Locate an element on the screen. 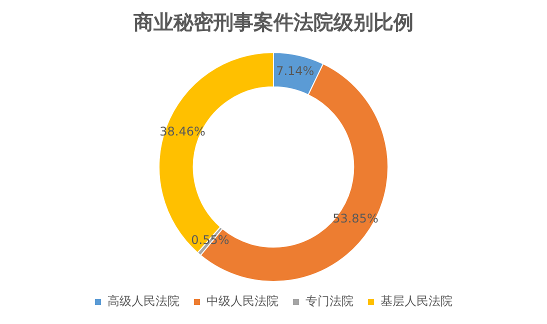 The height and width of the screenshot is (324, 547). data-label: 7.14% is located at coordinates (295, 71).